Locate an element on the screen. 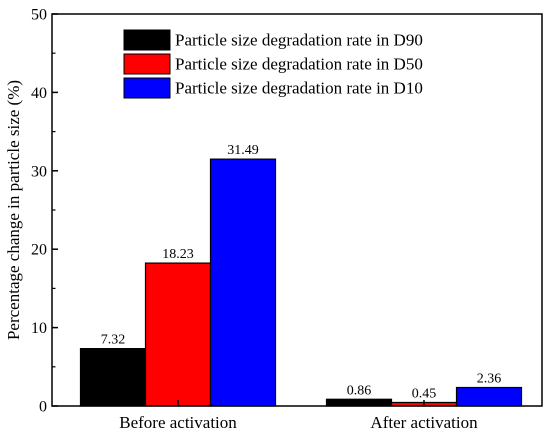  legend-label: Particle size degradation rate in D90 is located at coordinates (299, 40).